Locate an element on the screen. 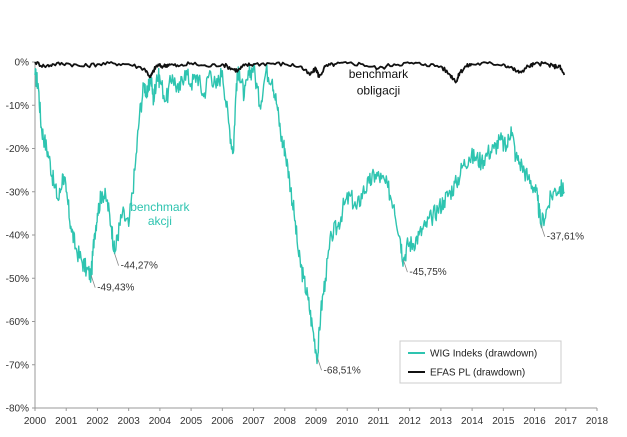 This screenshot has height=437, width=627. x-tick-label: 2008 is located at coordinates (285, 421).